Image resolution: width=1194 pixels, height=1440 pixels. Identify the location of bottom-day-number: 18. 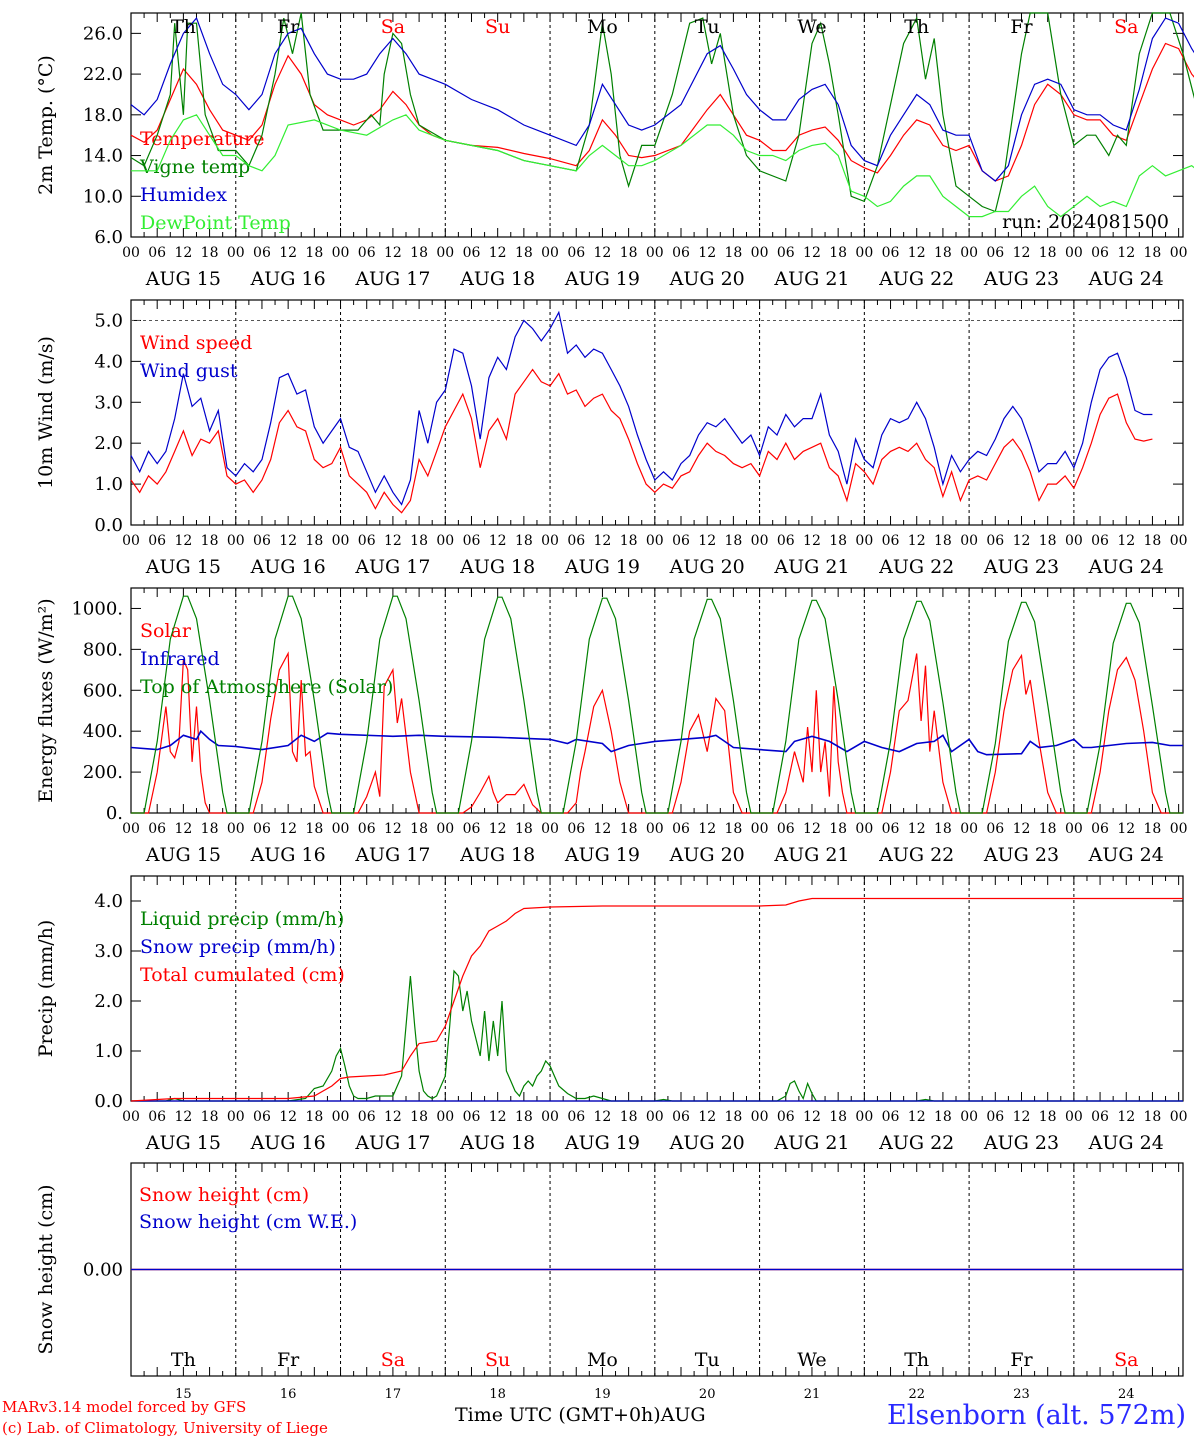
(497, 1394).